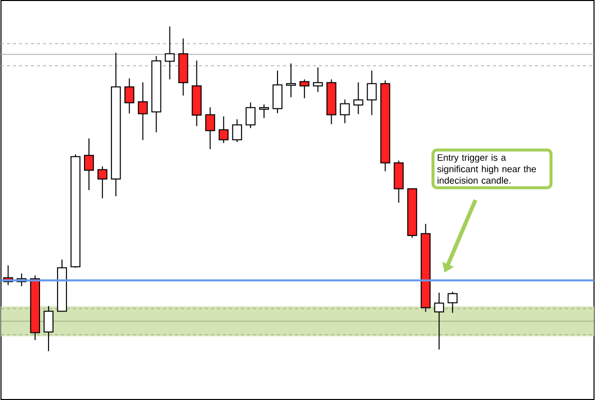 Image resolution: width=595 pixels, height=400 pixels. Describe the element at coordinates (486, 169) in the screenshot. I see `annotation: Entry trigger is a significant high near the indecision candle.` at that location.